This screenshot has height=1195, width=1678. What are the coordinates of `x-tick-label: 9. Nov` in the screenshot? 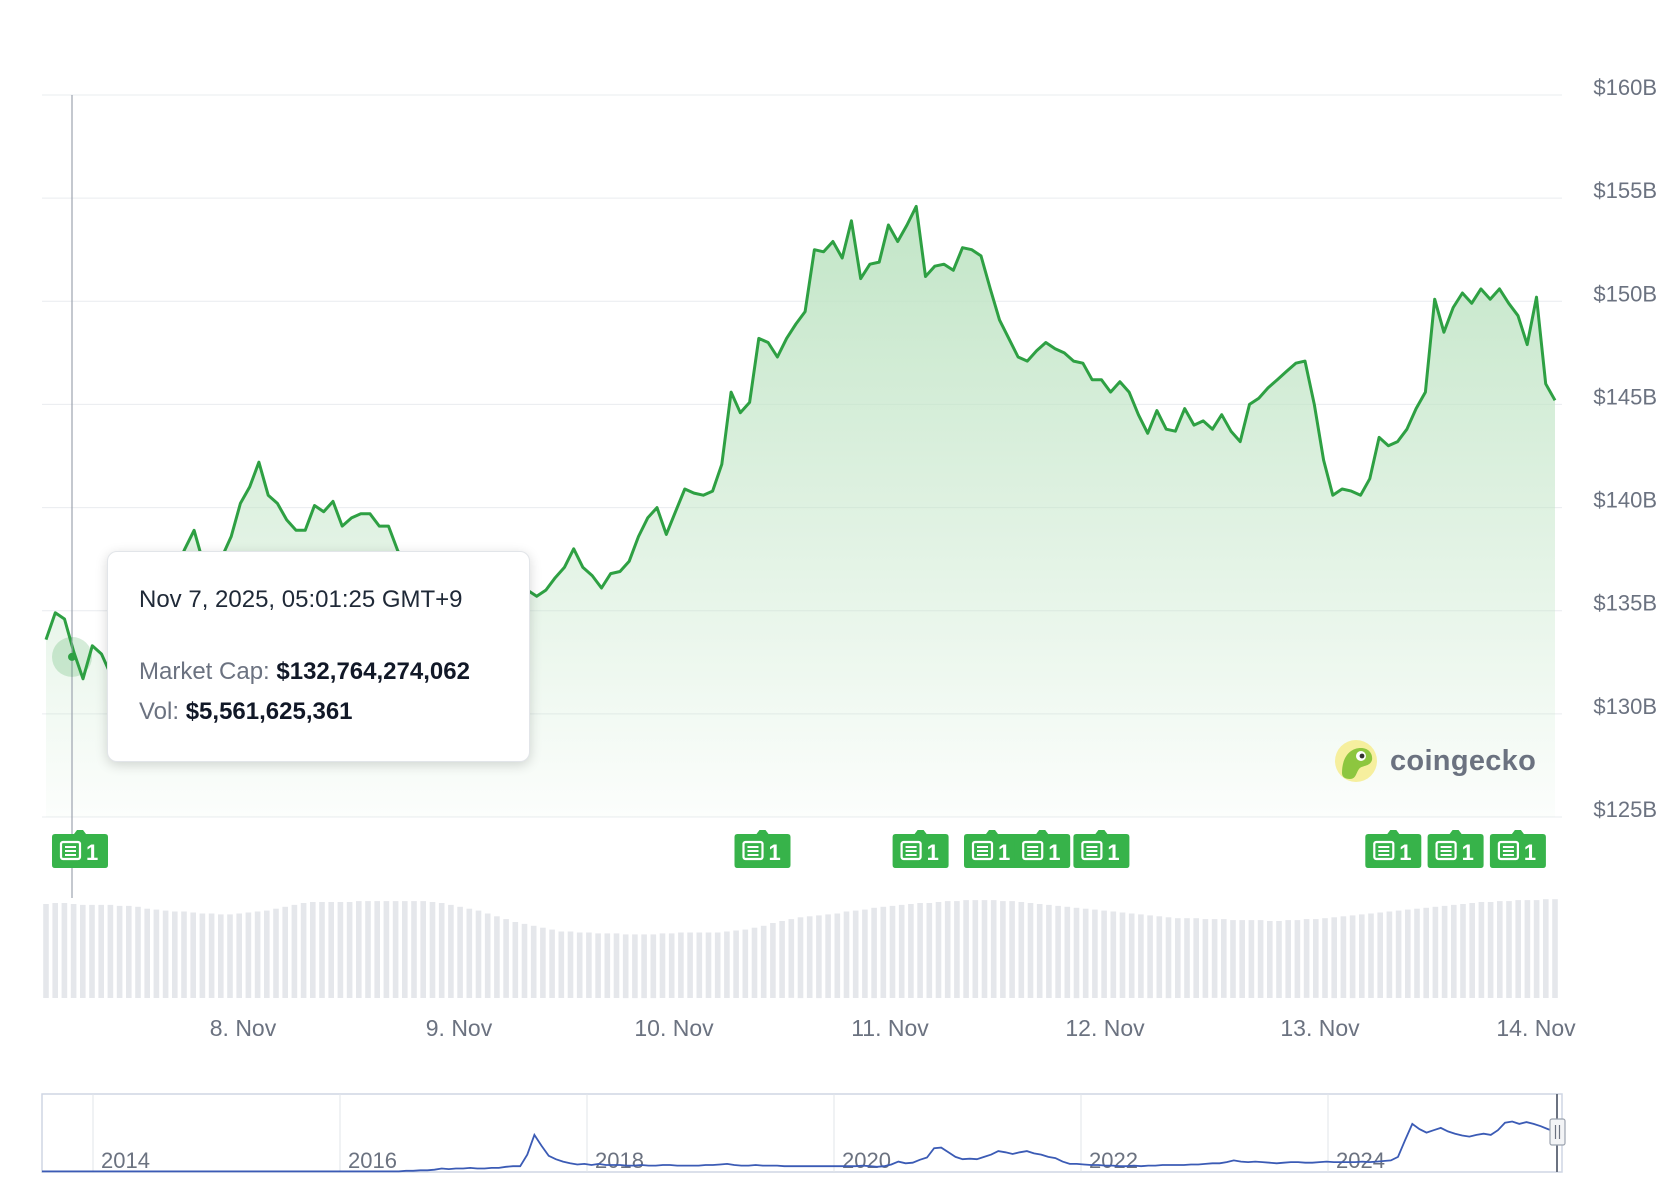 It's located at (459, 1028).